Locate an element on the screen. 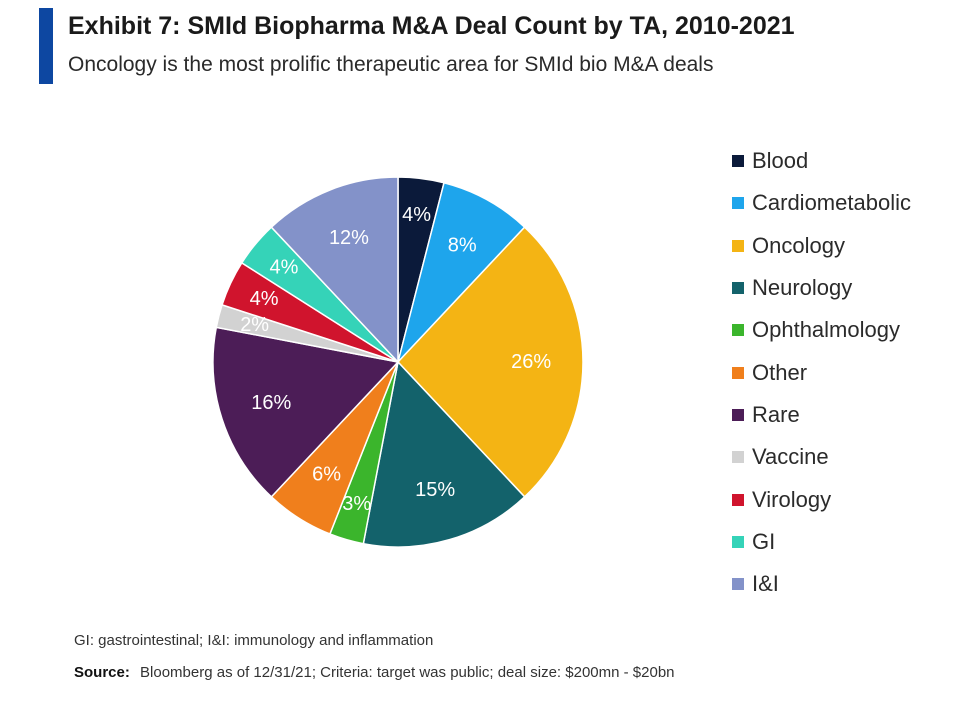 The image size is (960, 704). pie-label-rare: 16% is located at coordinates (271, 403).